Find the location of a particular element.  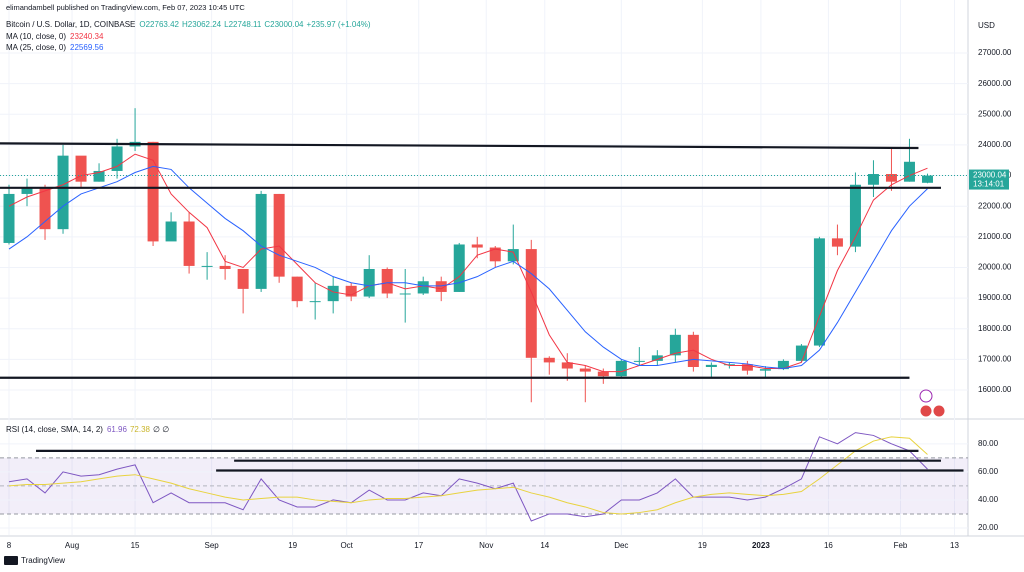

ohlc: O22763.42 is located at coordinates (159, 24).